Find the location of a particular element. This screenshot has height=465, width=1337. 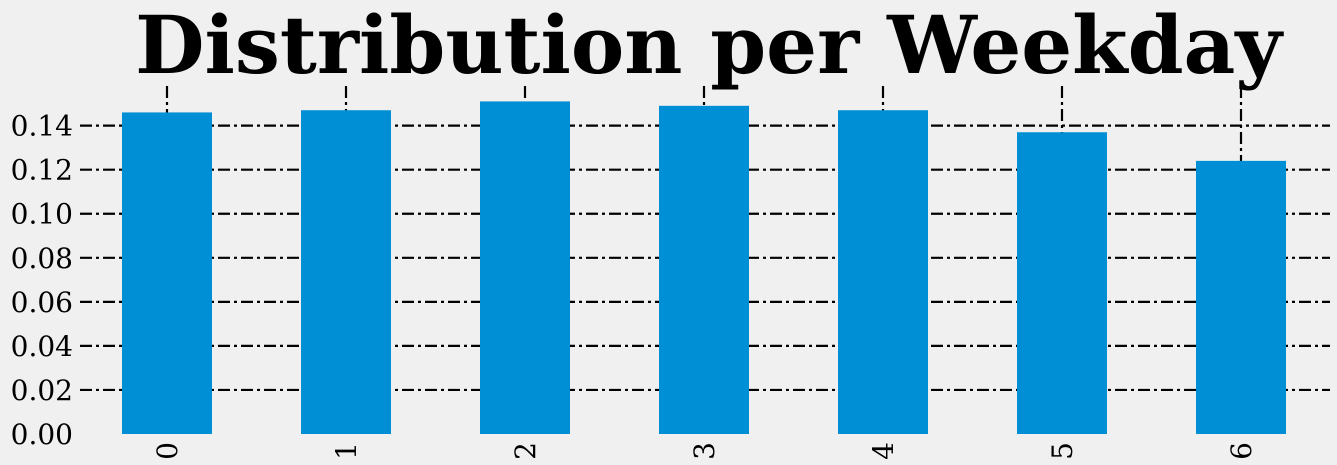

x-tick-label: 1 is located at coordinates (346, 451).